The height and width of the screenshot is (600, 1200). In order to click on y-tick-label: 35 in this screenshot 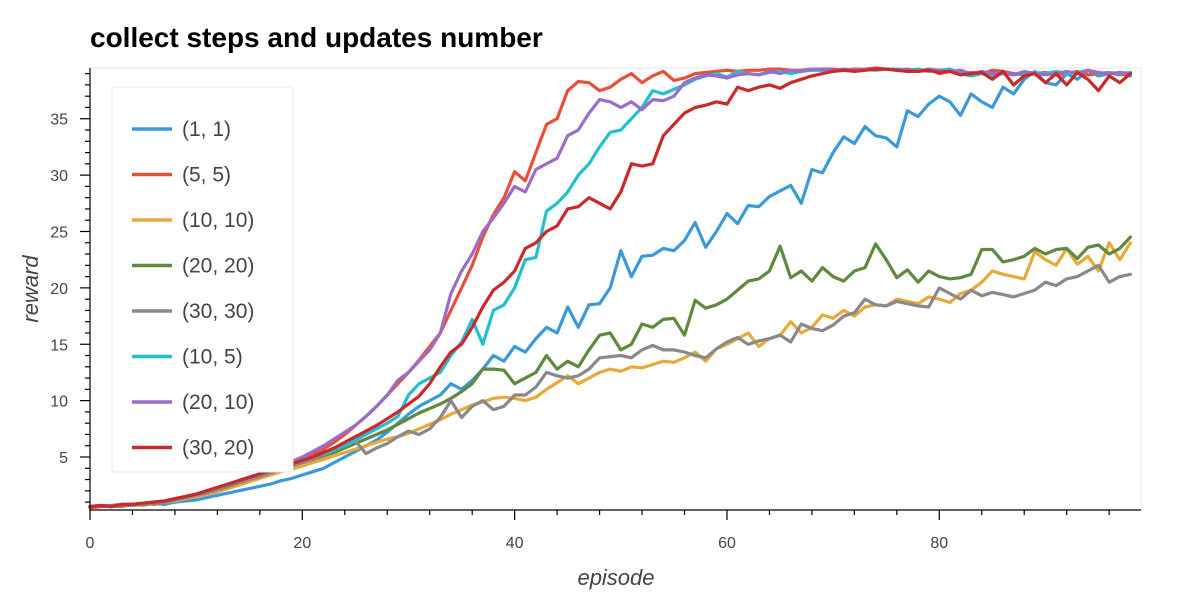, I will do `click(59, 120)`.